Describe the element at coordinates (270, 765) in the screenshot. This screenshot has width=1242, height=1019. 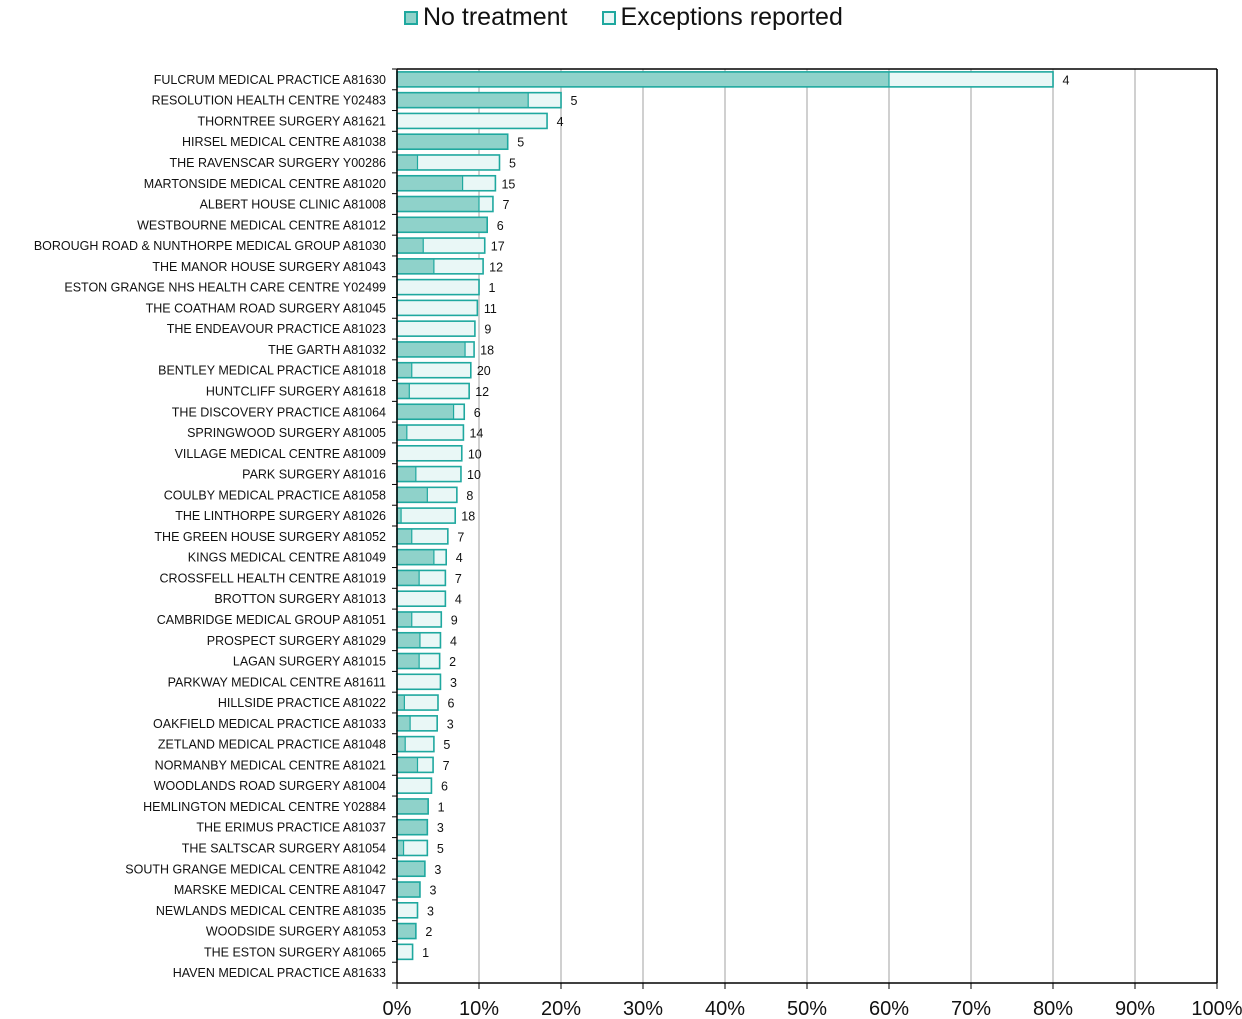
I see `category-label: NORMANBY MEDICAL CENTRE A81021` at that location.